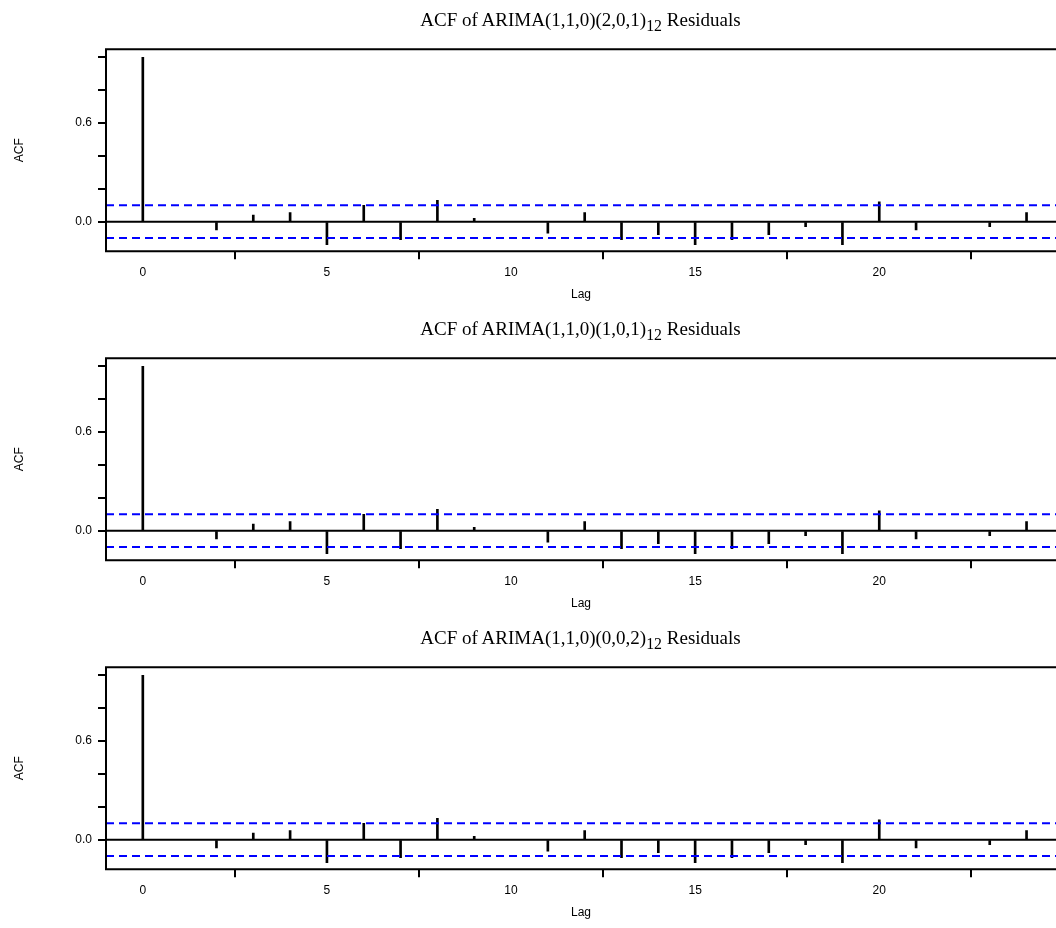  What do you see at coordinates (580, 331) in the screenshot?
I see `chart-title: ACF of ARIMA(1,1,0)(1,0,1)$_{12}$ Residuals` at bounding box center [580, 331].